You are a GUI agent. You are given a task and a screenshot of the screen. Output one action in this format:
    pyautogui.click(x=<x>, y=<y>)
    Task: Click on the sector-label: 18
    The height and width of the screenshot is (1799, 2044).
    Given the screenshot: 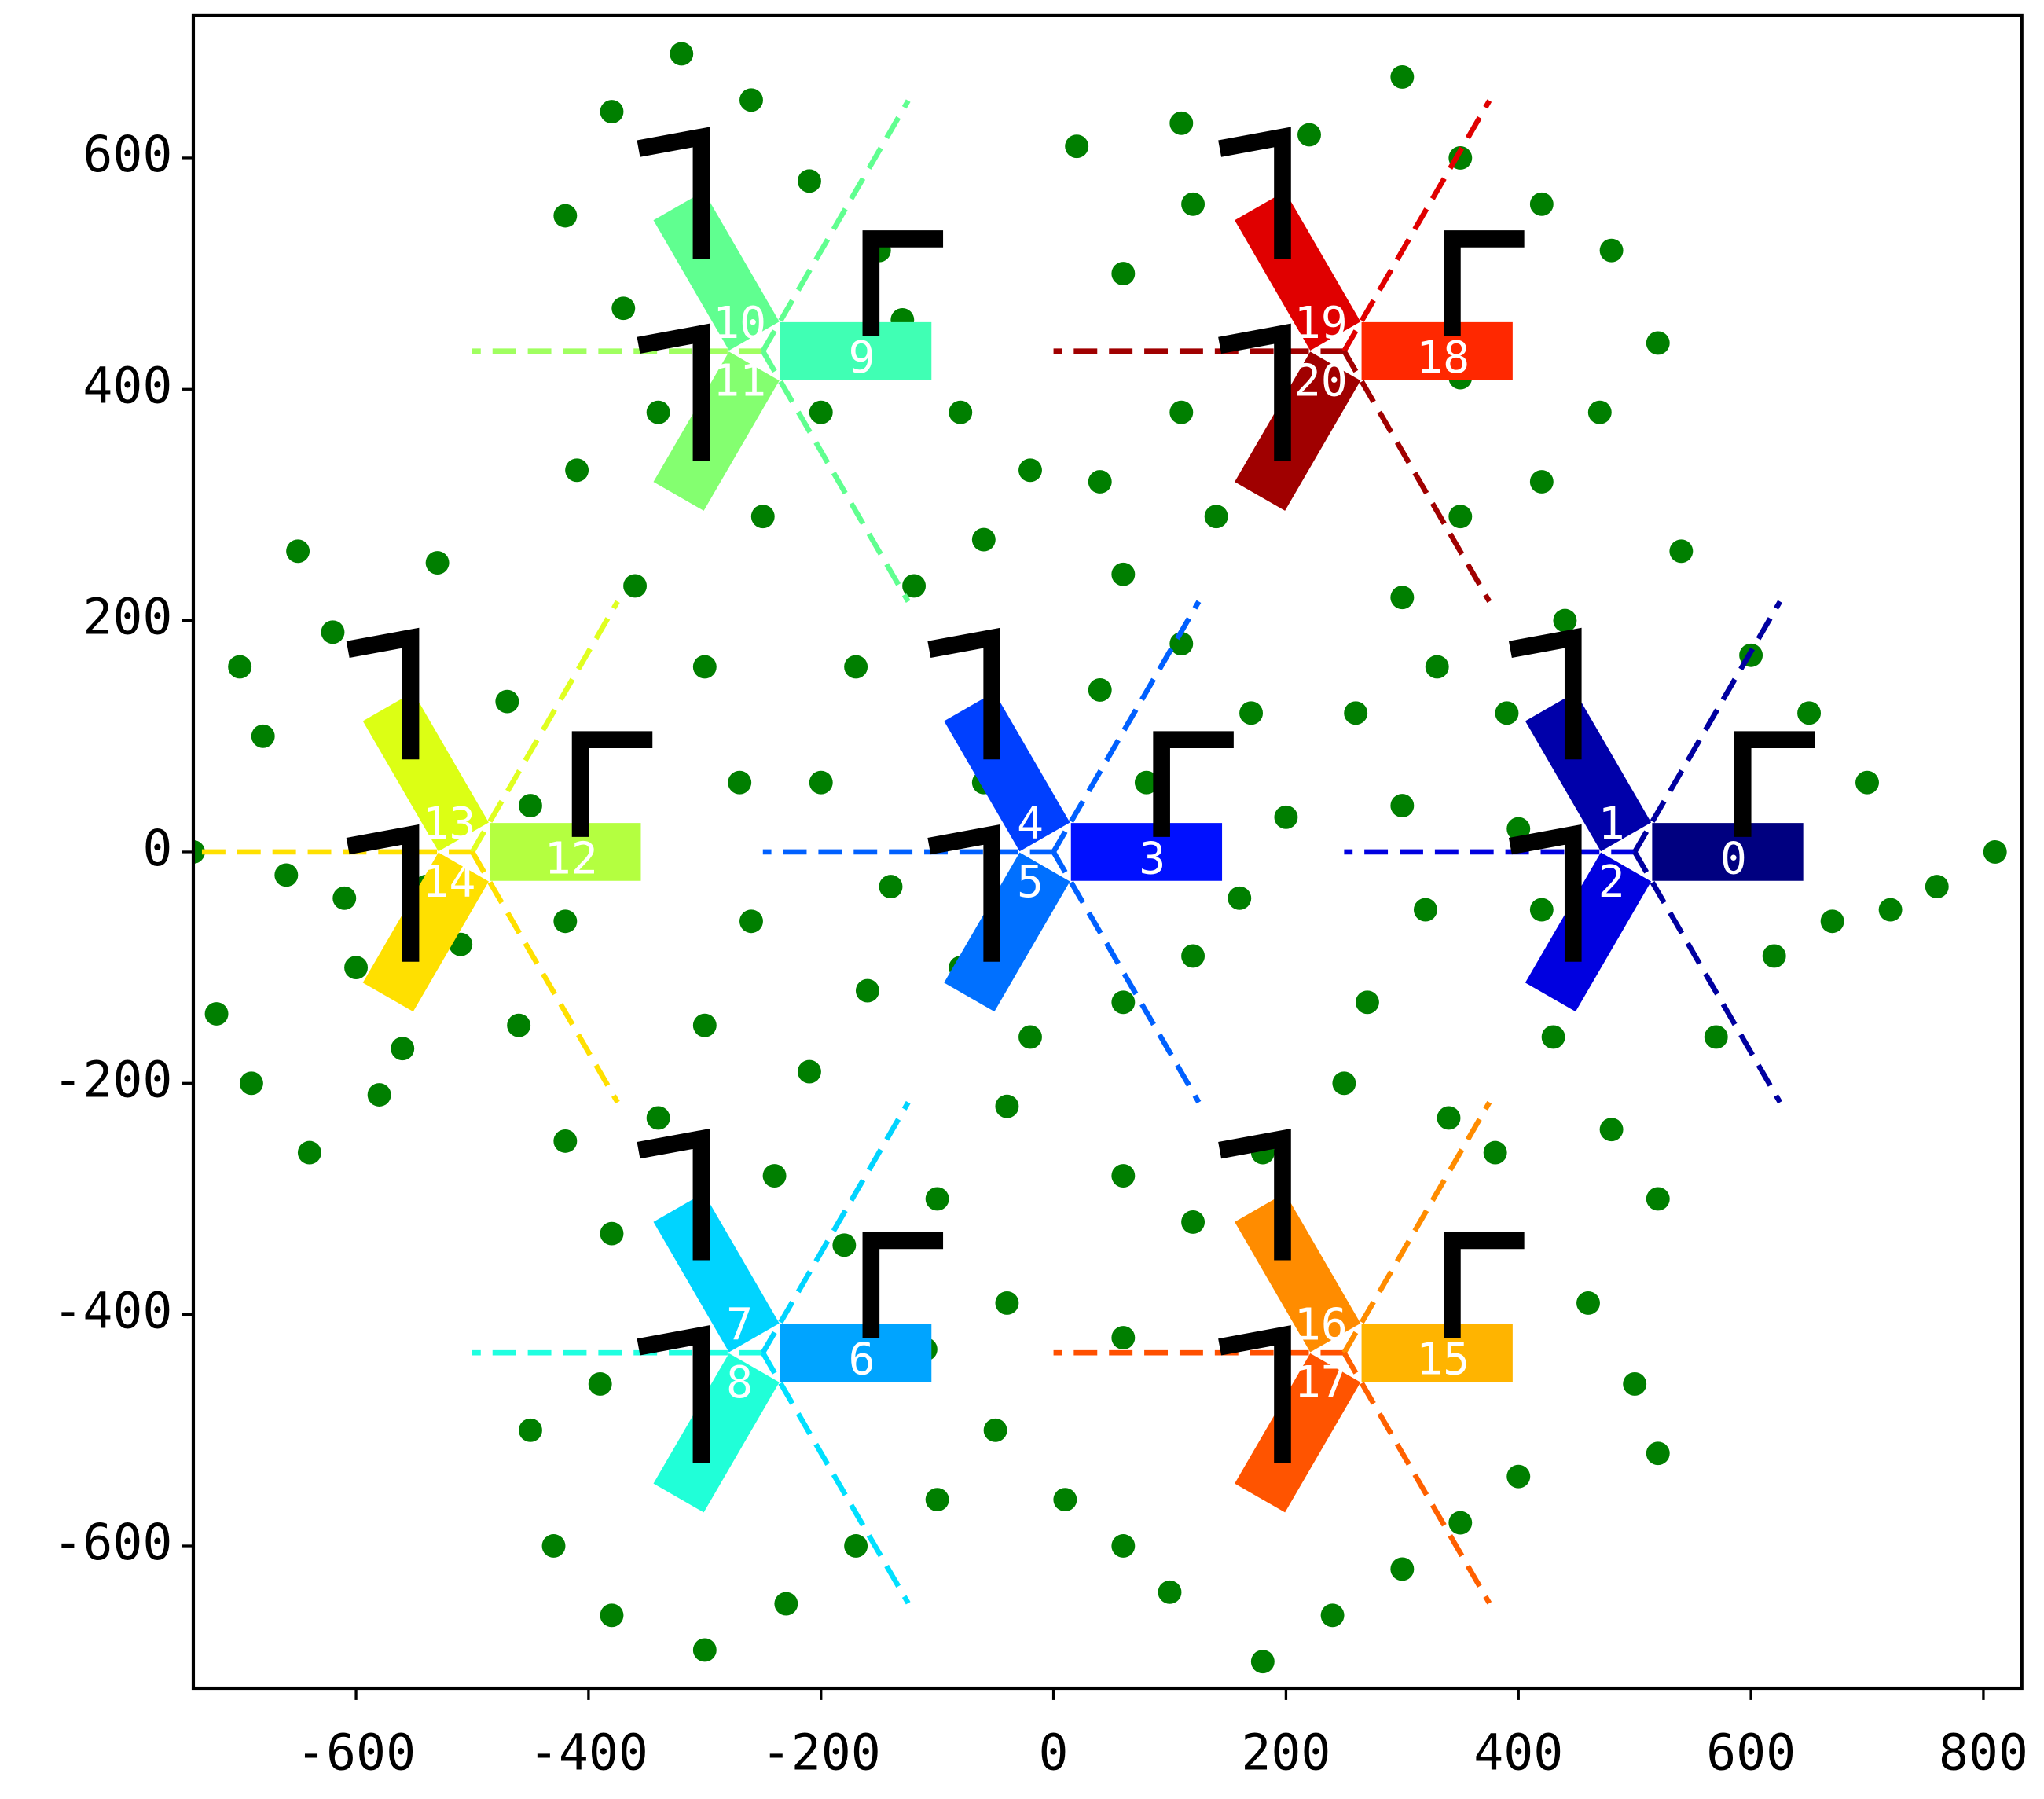 What is the action you would take?
    pyautogui.click(x=1443, y=358)
    